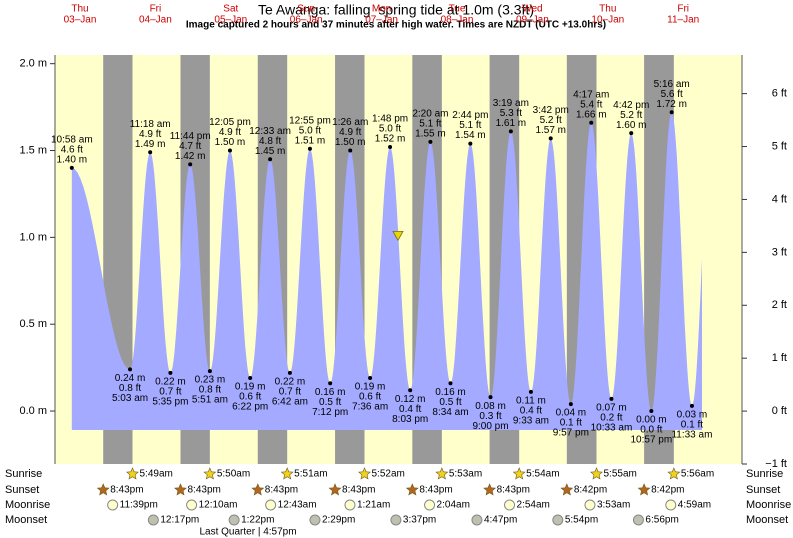 Image resolution: width=793 pixels, height=538 pixels. Describe the element at coordinates (410, 419) in the screenshot. I see `tide-time: 8:03 pm` at that location.